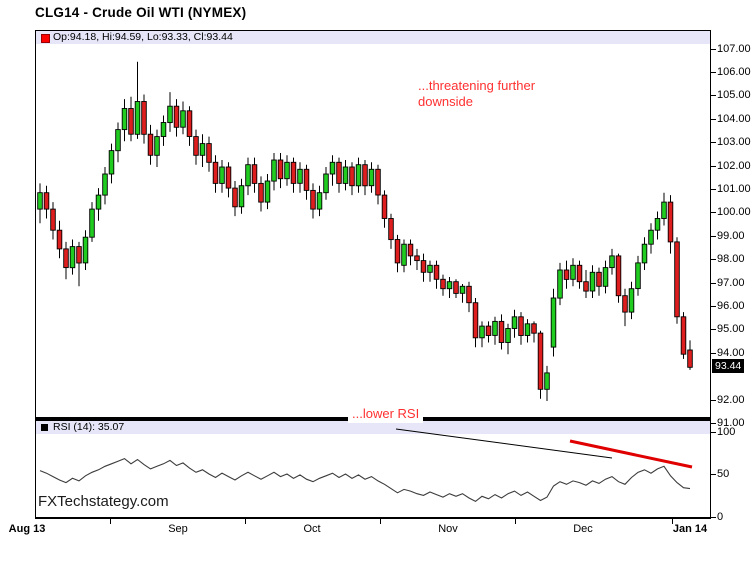 This screenshot has height=562, width=755. What do you see at coordinates (731, 259) in the screenshot?
I see `price-axis-label: 98.00` at bounding box center [731, 259].